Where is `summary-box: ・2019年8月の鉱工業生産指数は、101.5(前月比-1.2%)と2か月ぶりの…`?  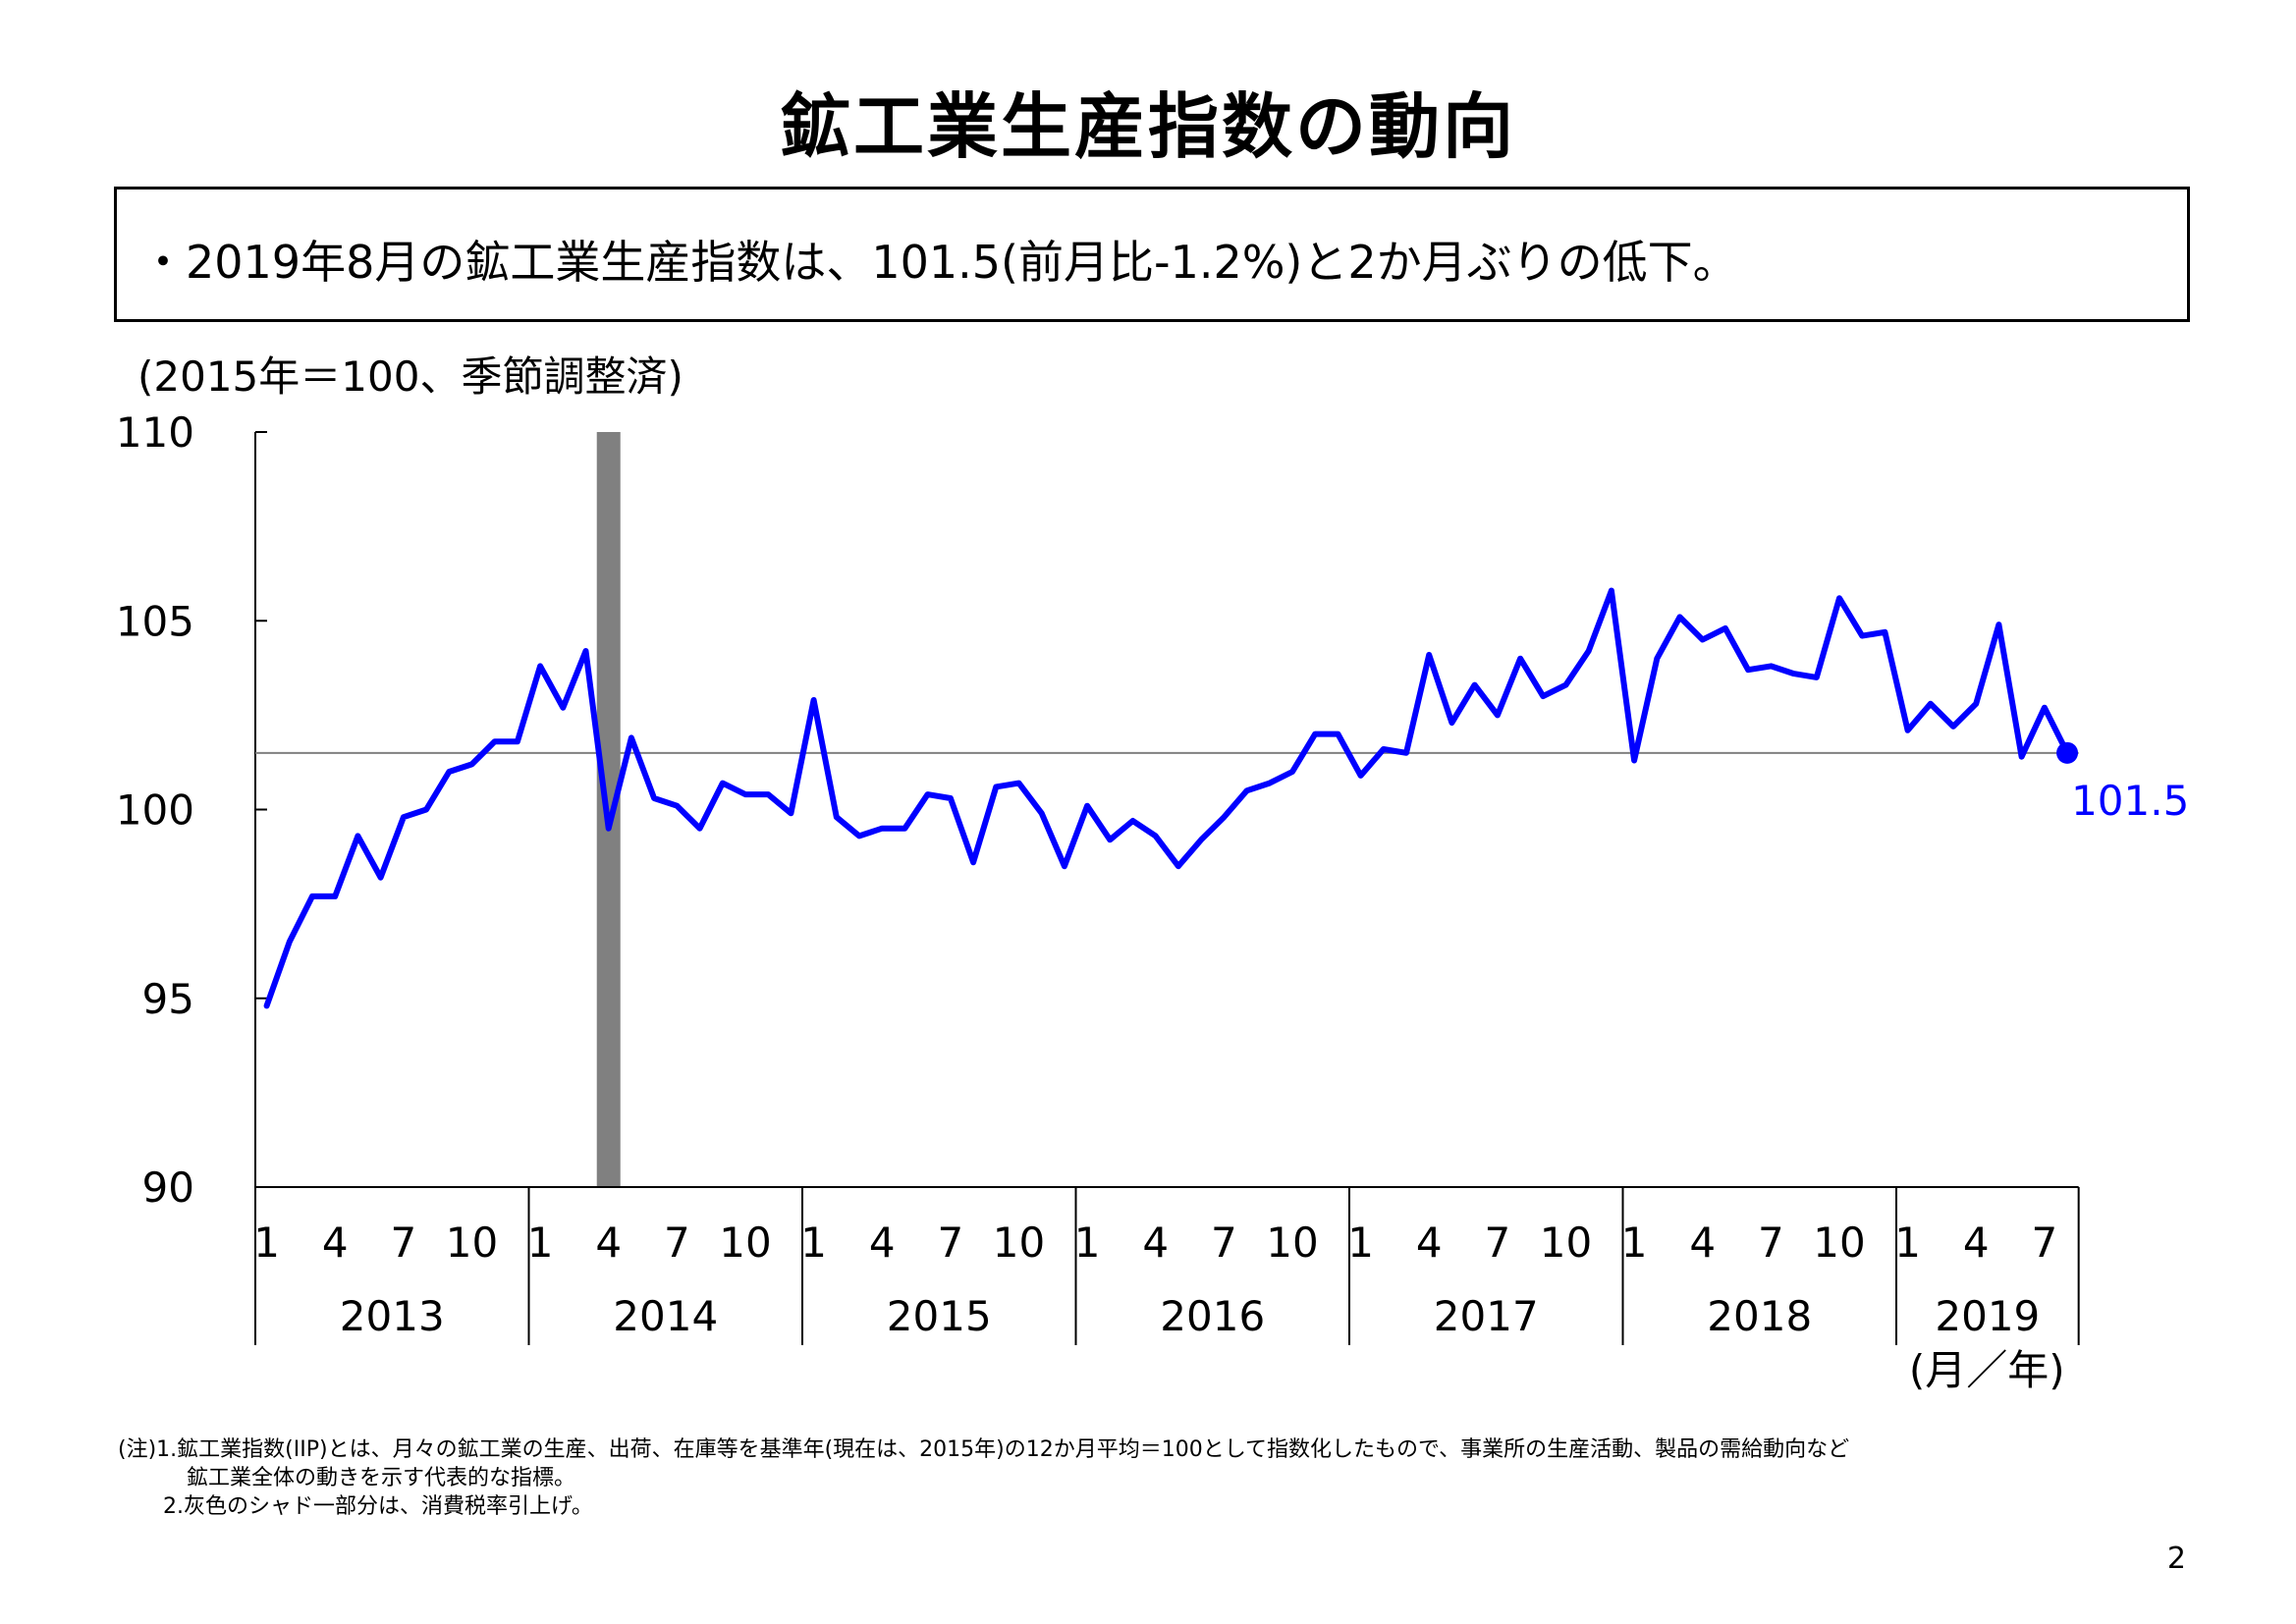 summary-box: ・2019年8月の鉱工業生産指数は、101.5(前月比-1.2%)と2か月ぶりの… is located at coordinates (1152, 254).